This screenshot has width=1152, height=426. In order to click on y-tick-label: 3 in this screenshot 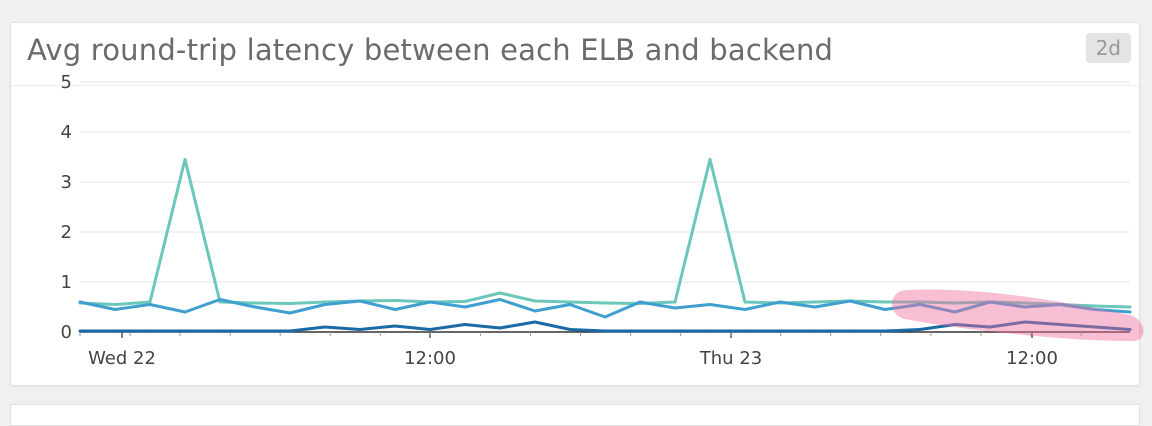, I will do `click(66, 182)`.